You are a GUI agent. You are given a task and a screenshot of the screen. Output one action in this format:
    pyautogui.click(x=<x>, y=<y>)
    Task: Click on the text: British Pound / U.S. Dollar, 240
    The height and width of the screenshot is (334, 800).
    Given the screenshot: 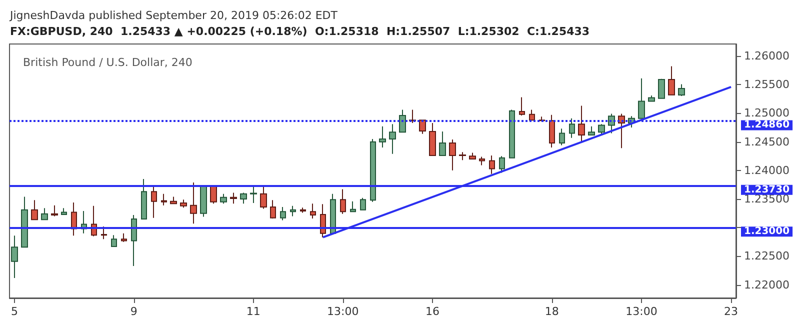 What is the action you would take?
    pyautogui.click(x=107, y=62)
    